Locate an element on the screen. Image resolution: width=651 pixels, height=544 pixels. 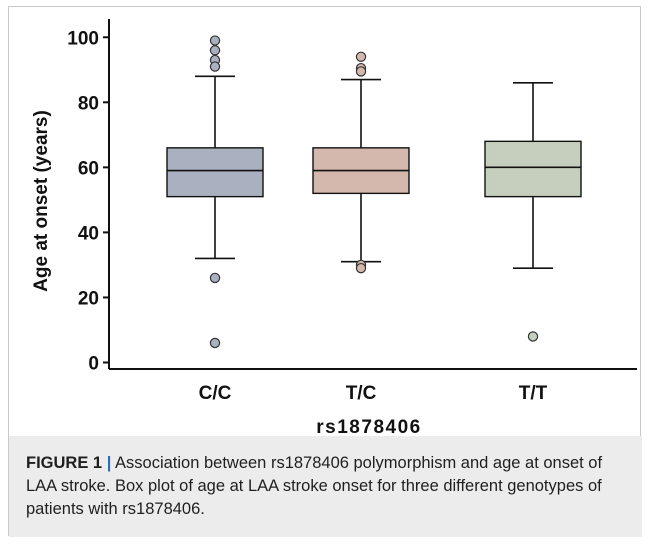
box-group-t-t is located at coordinates (533, 211).